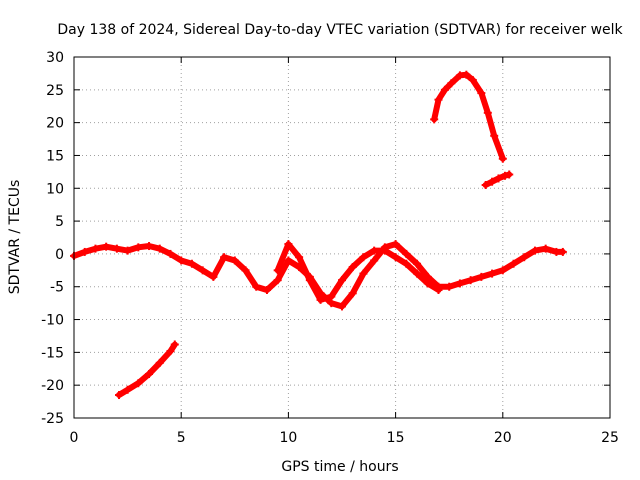  Describe the element at coordinates (57, 288) in the screenshot. I see `y-tick-label: -5` at that location.